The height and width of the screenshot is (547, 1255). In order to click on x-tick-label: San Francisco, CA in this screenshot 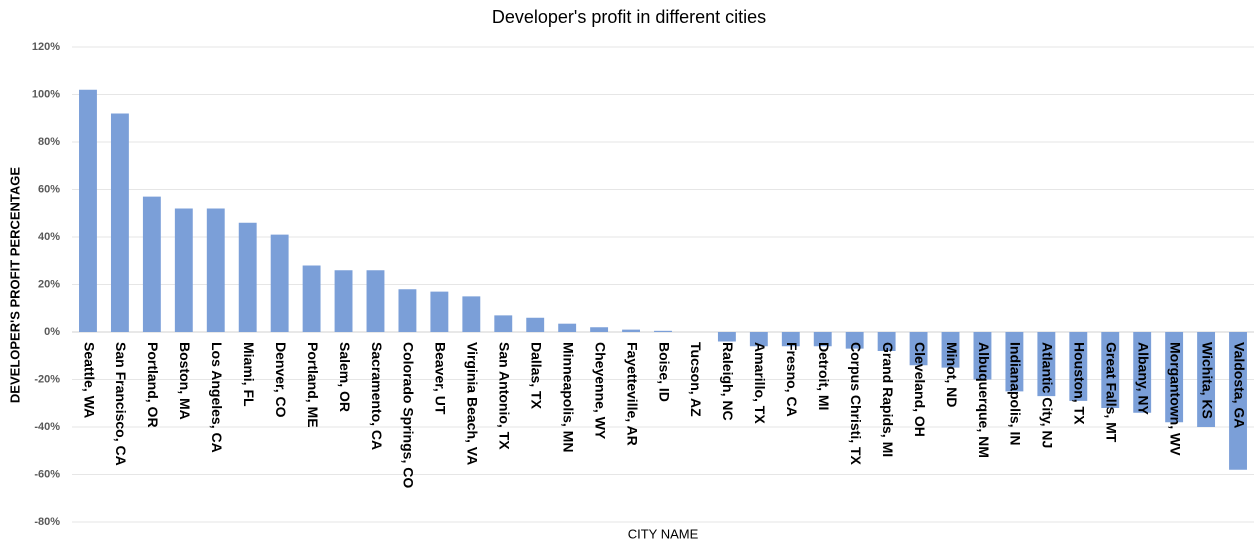, I will do `click(121, 404)`.